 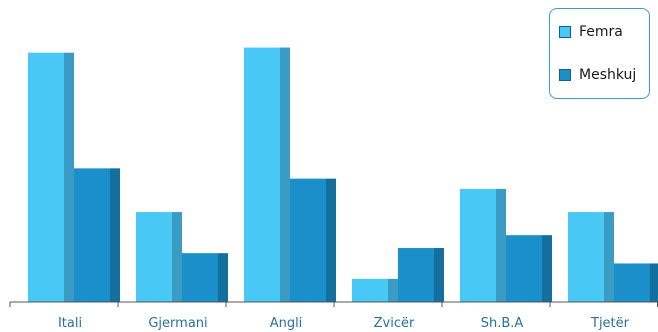 I want to click on legend-swatch-meshkuj, so click(x=565, y=75).